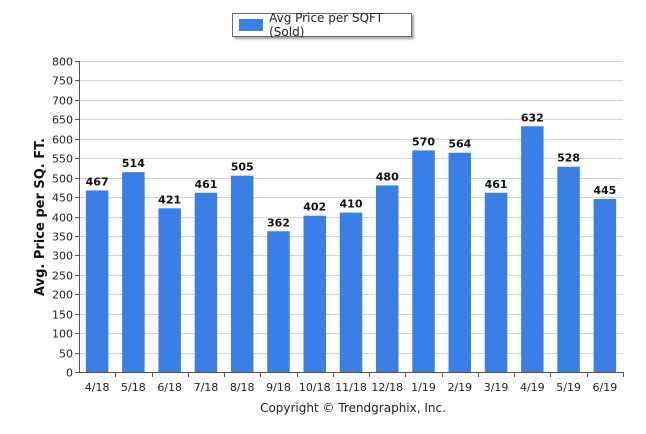  I want to click on data-label: 632, so click(532, 117).